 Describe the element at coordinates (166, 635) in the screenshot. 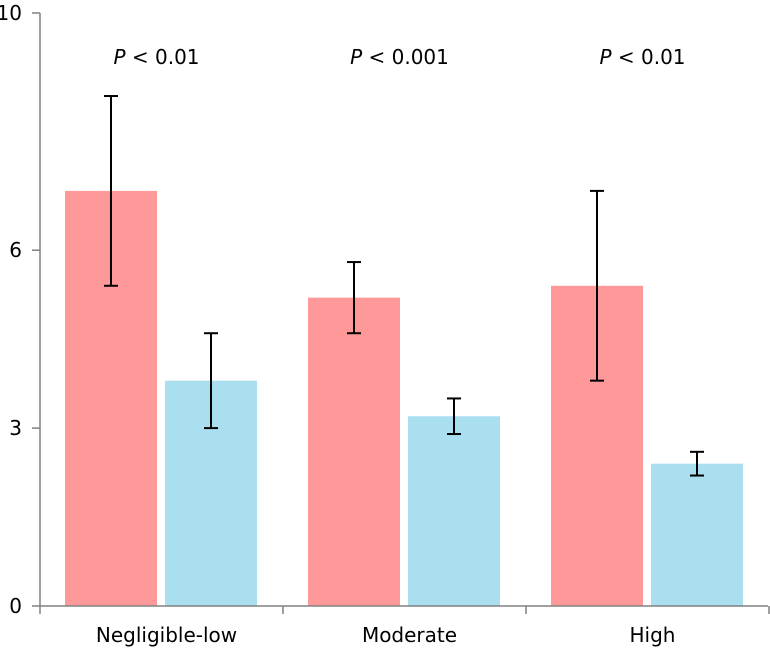

I see `x-category-label: Negligible-low` at that location.